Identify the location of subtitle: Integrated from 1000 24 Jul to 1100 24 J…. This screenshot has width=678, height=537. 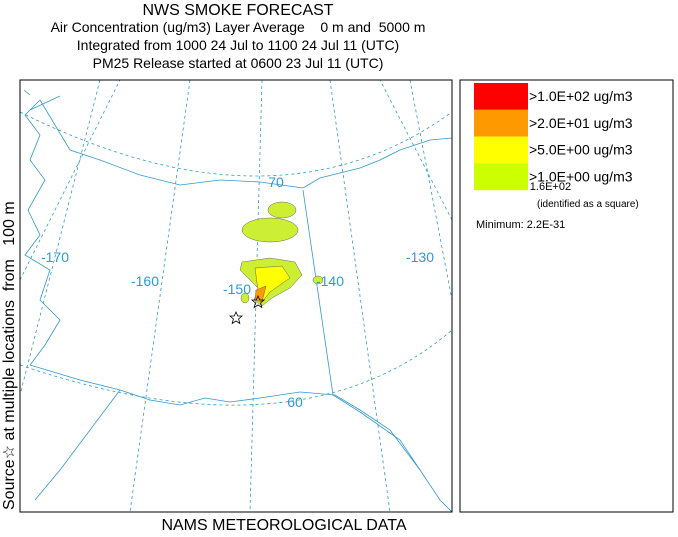
(238, 45).